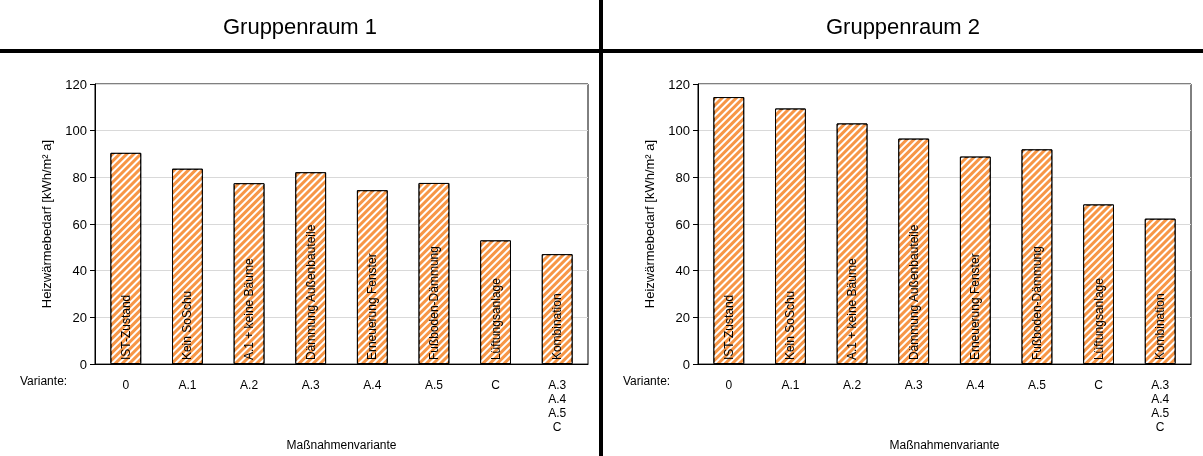 The image size is (1203, 456). I want to click on chart-title: Gruppenraum 2, so click(903, 26).